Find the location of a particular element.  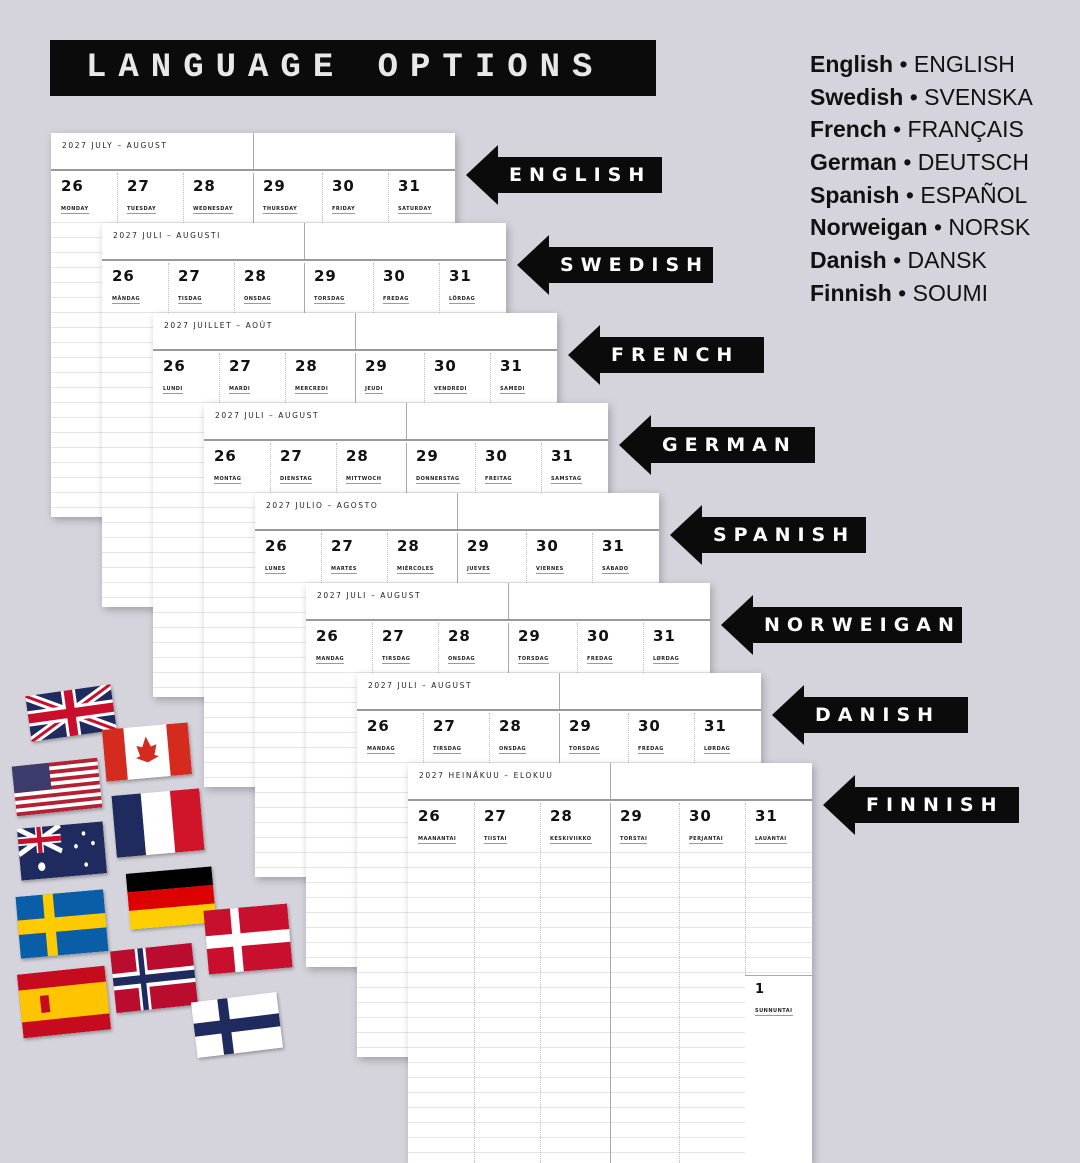

day-cell: 28 MERCREDI is located at coordinates (312, 375).